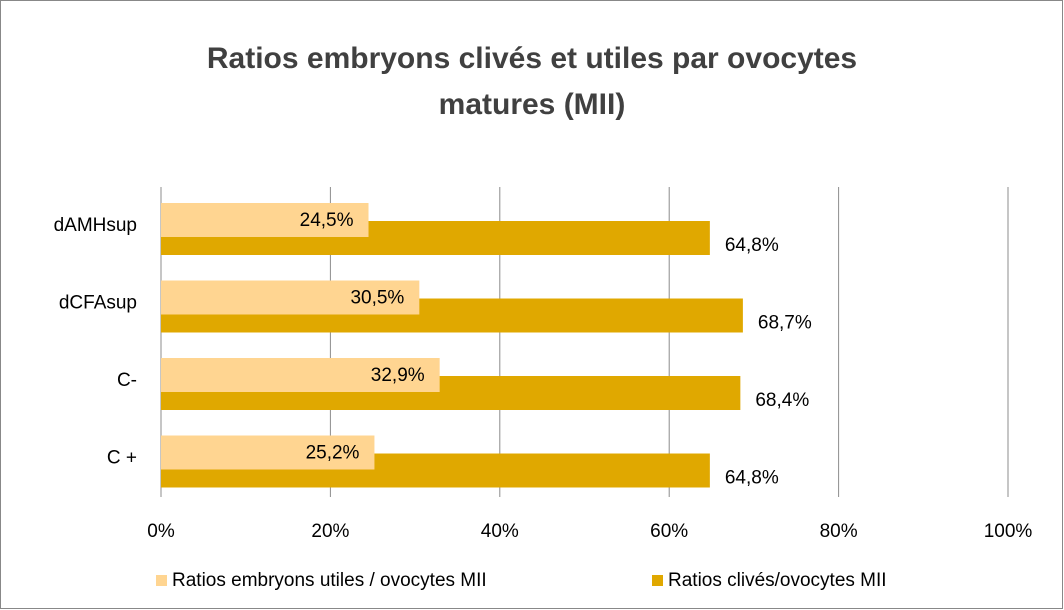 The height and width of the screenshot is (610, 1064). Describe the element at coordinates (122, 457) in the screenshot. I see `y-tick-label: C +` at that location.